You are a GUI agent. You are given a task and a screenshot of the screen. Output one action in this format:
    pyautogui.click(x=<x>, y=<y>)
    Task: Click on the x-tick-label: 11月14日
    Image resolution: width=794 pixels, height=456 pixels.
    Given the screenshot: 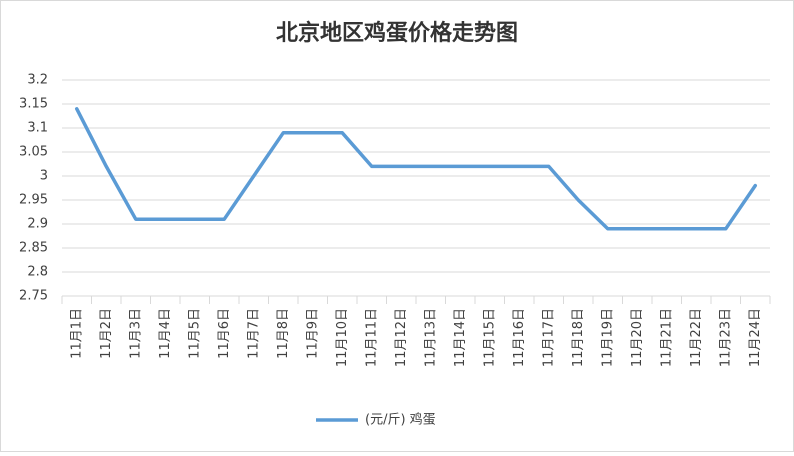 What is the action you would take?
    pyautogui.click(x=460, y=337)
    